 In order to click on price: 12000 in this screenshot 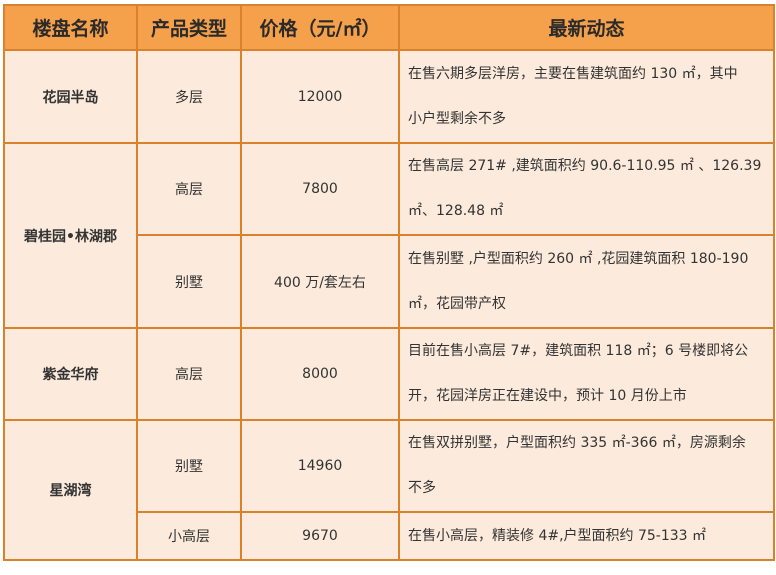, I will do `click(320, 96)`.